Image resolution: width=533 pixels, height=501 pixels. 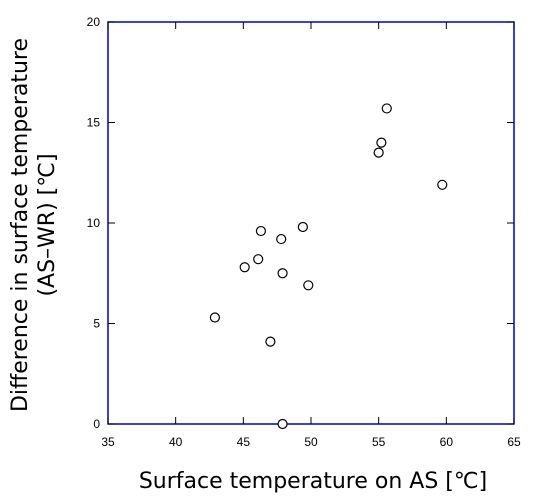 What do you see at coordinates (176, 442) in the screenshot?
I see `x-tick-label: 40` at bounding box center [176, 442].